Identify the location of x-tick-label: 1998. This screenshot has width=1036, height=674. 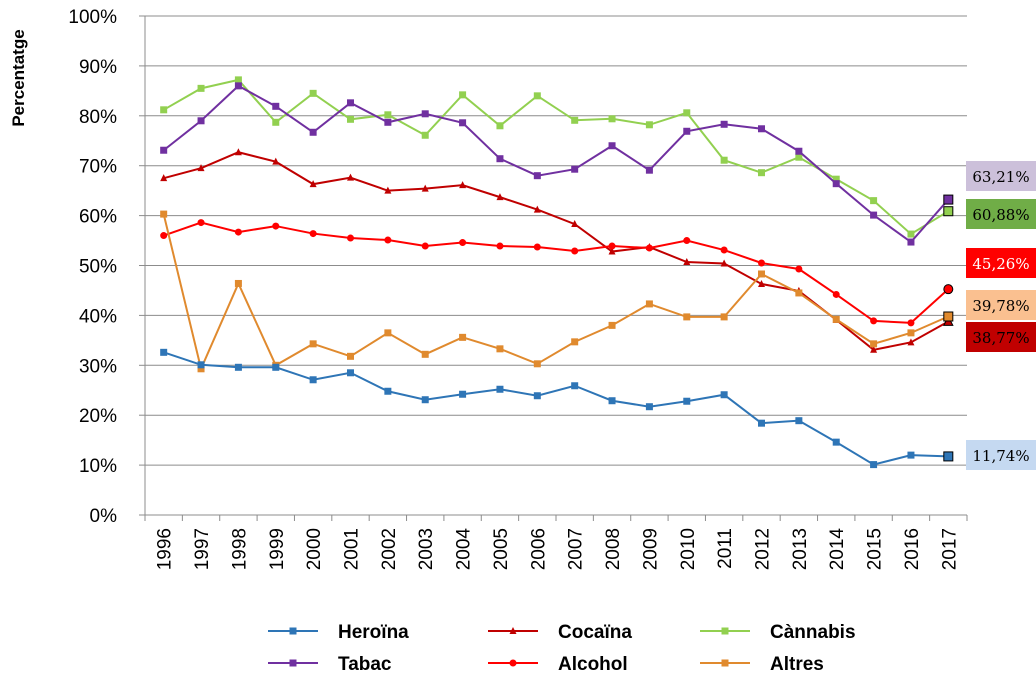
(239, 549).